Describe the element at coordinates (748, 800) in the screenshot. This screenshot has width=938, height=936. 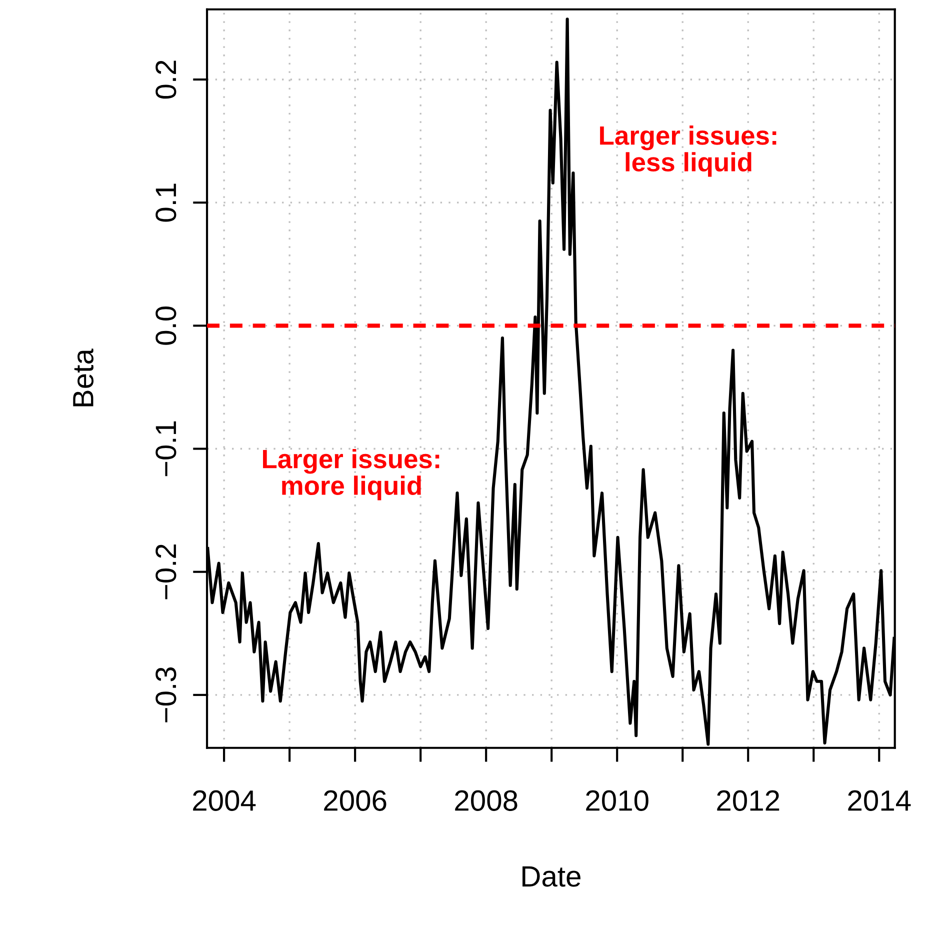
I see `x-tick-label: 2012` at that location.